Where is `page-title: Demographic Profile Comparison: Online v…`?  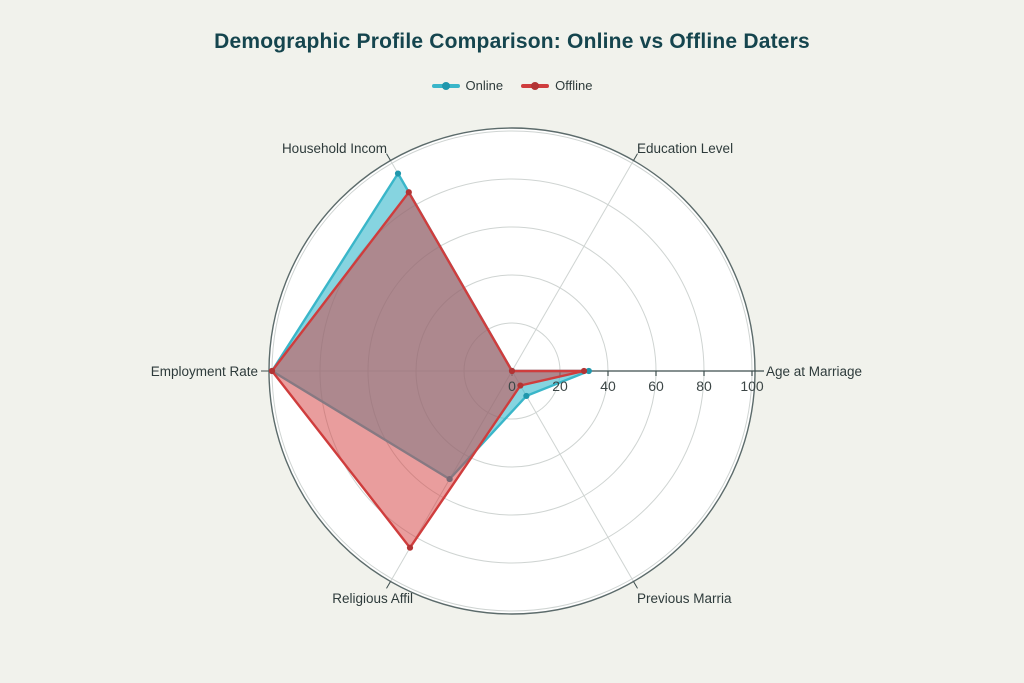 page-title: Demographic Profile Comparison: Online v… is located at coordinates (512, 41).